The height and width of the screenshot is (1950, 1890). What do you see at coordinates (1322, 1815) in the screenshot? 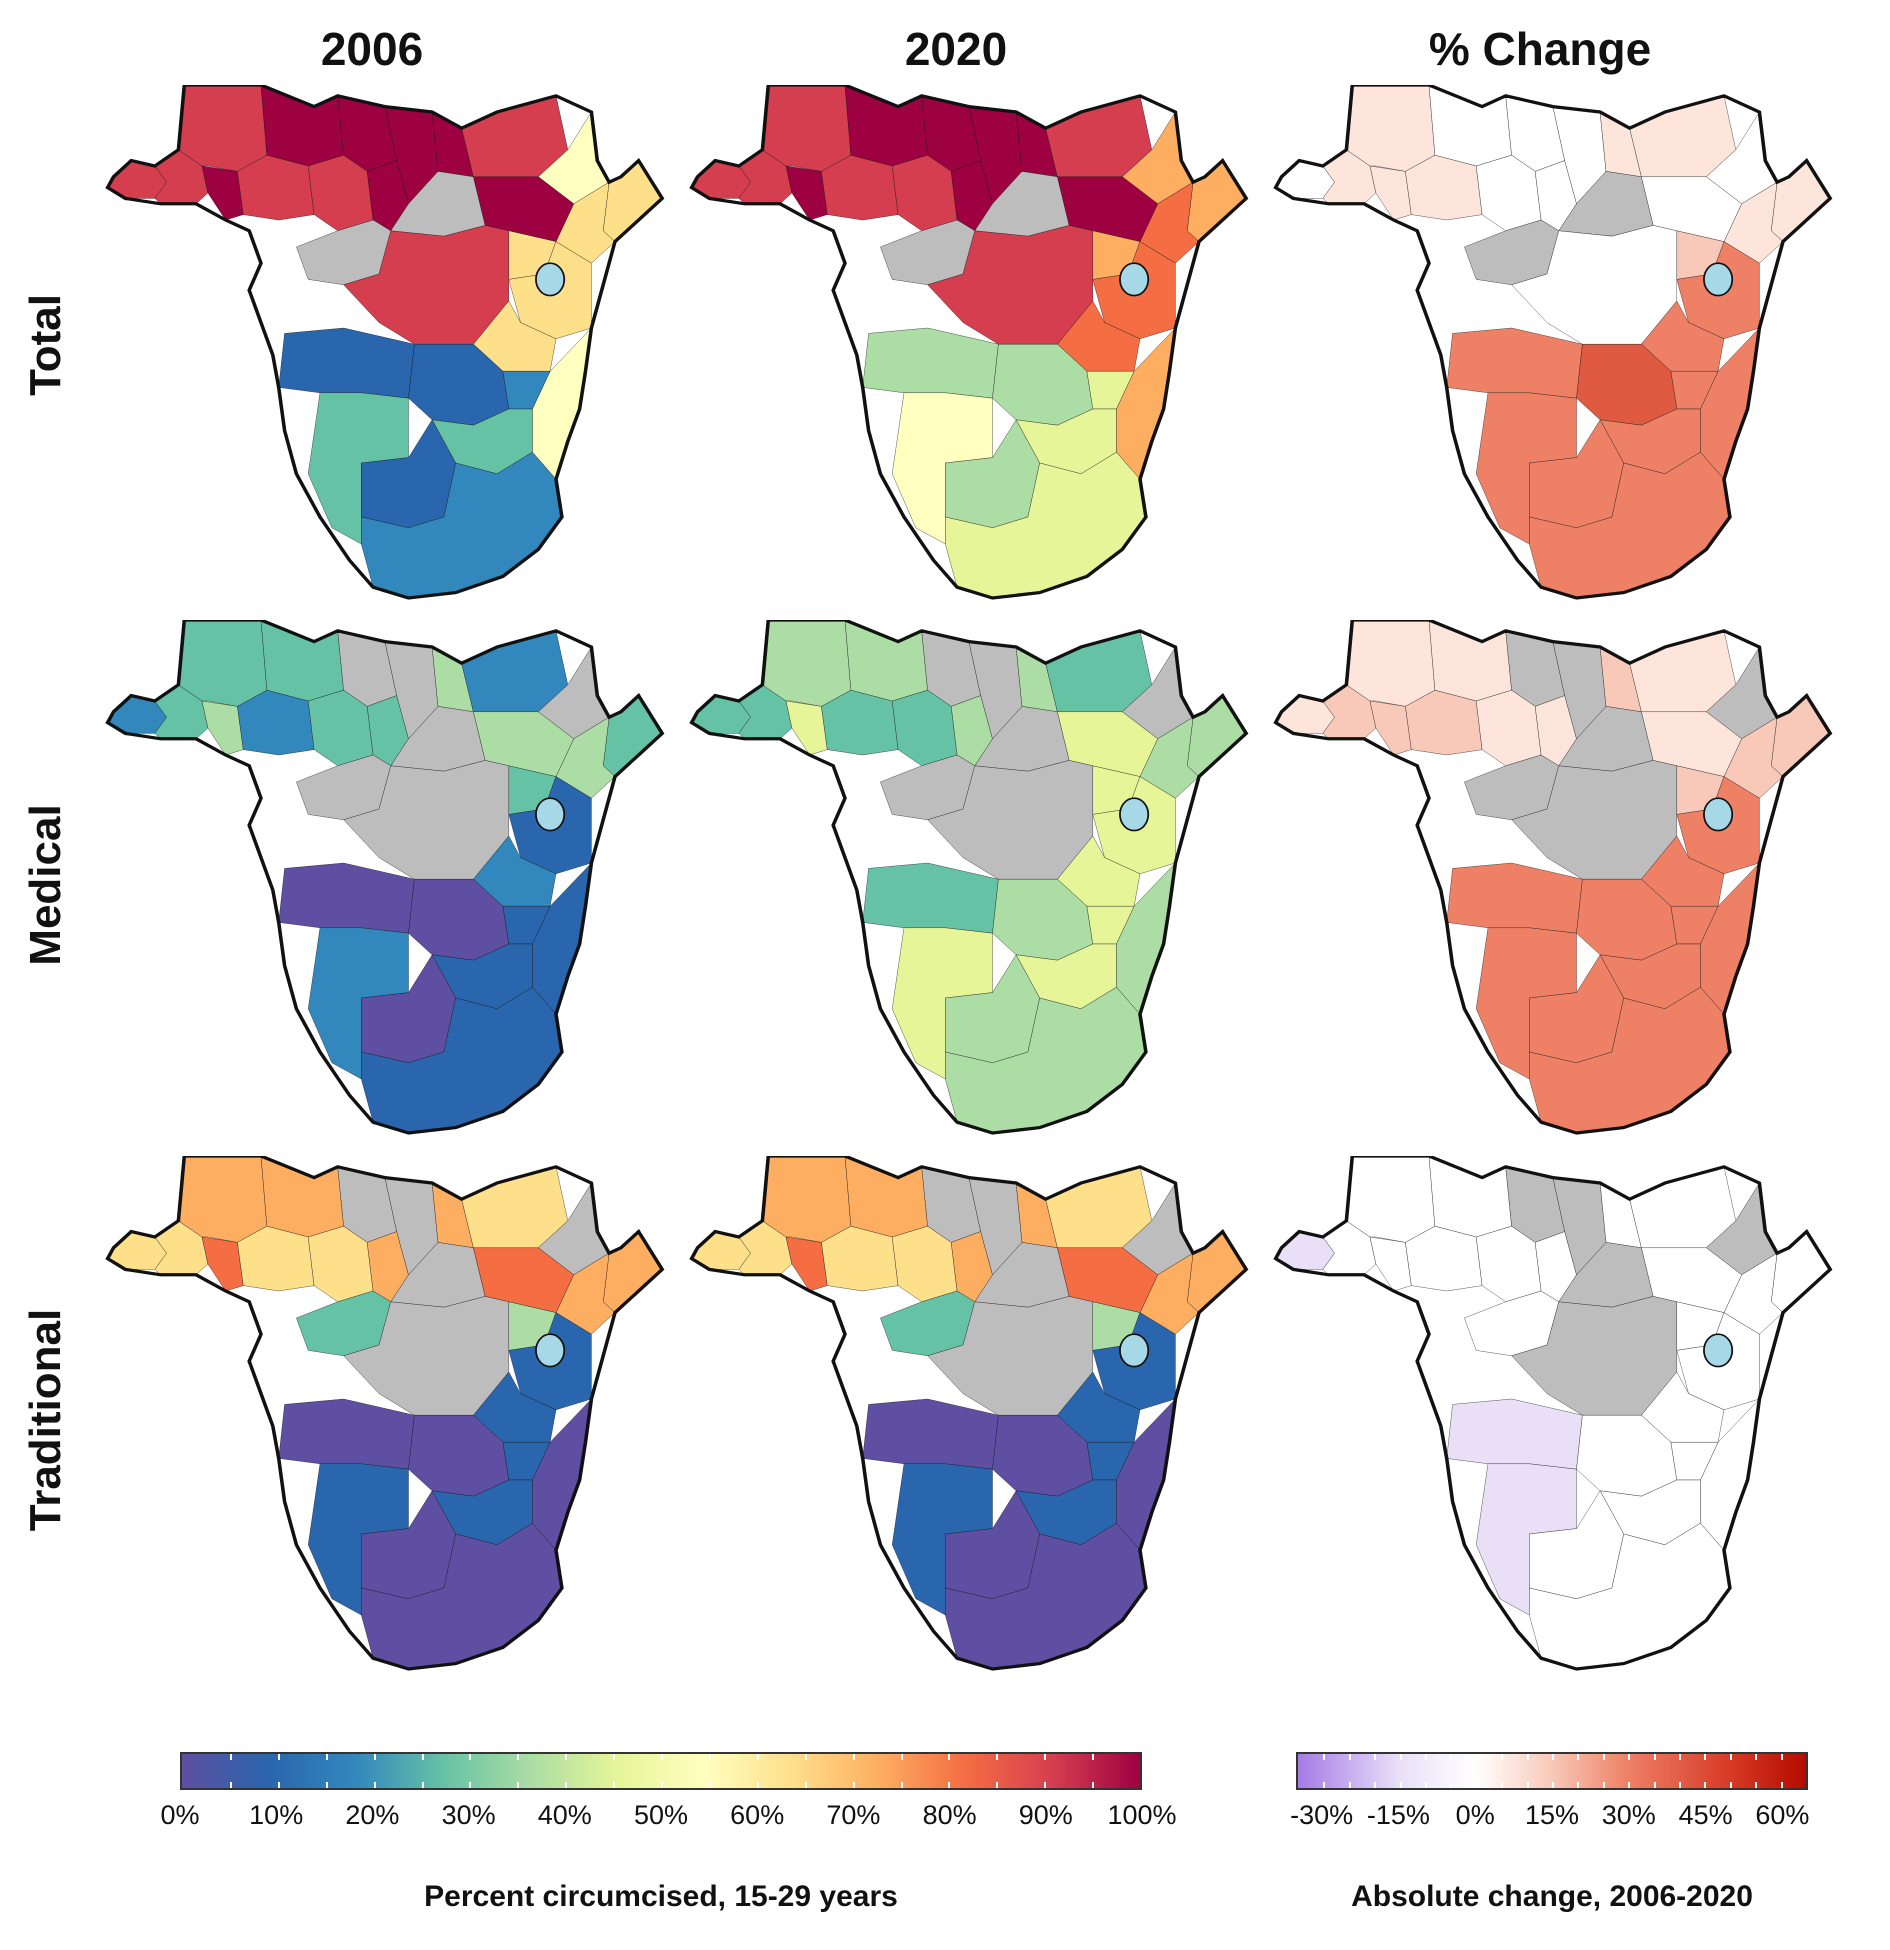
I see `colorbar-tick-label: -30%` at bounding box center [1322, 1815].